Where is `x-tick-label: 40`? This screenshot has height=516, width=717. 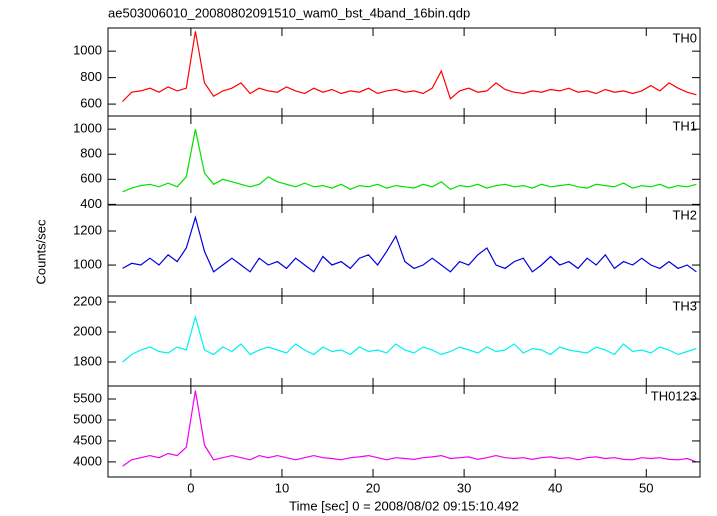 x-tick-label: 40 is located at coordinates (555, 487).